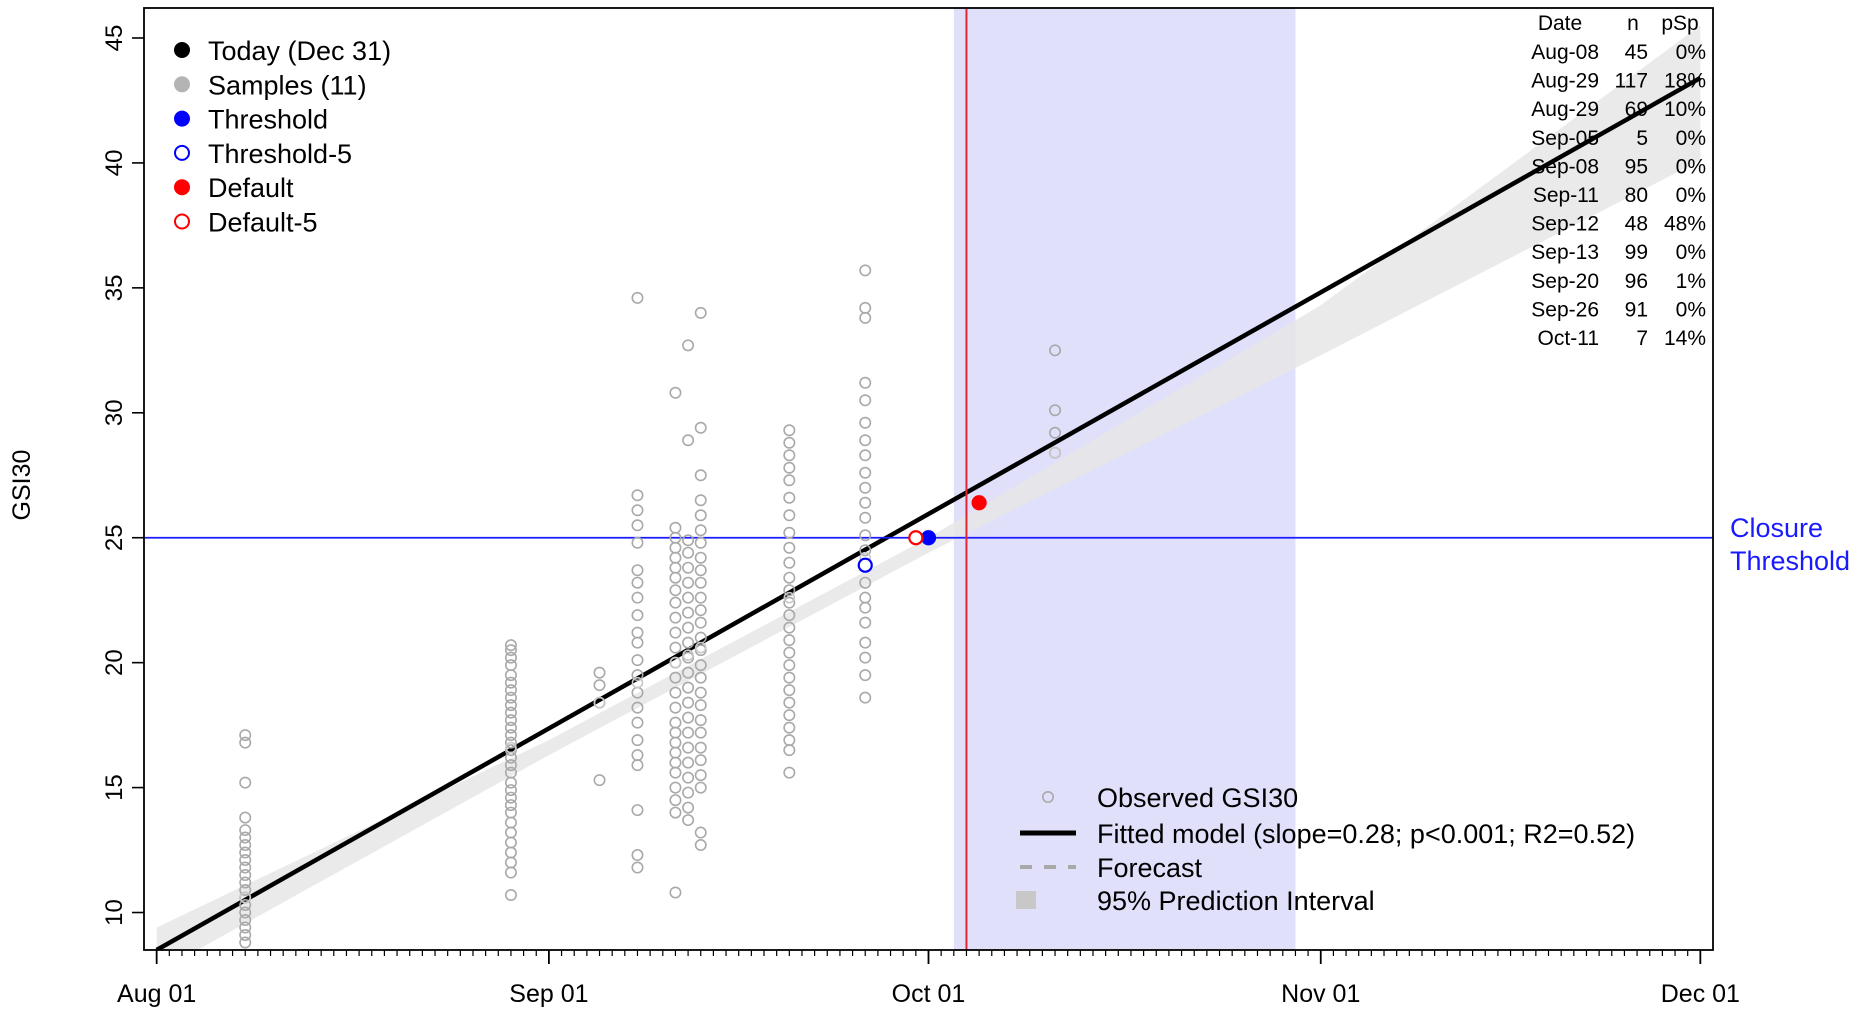 Image resolution: width=1870 pixels, height=1025 pixels. What do you see at coordinates (1642, 338) in the screenshot?
I see `table-row-10-n: 7` at bounding box center [1642, 338].